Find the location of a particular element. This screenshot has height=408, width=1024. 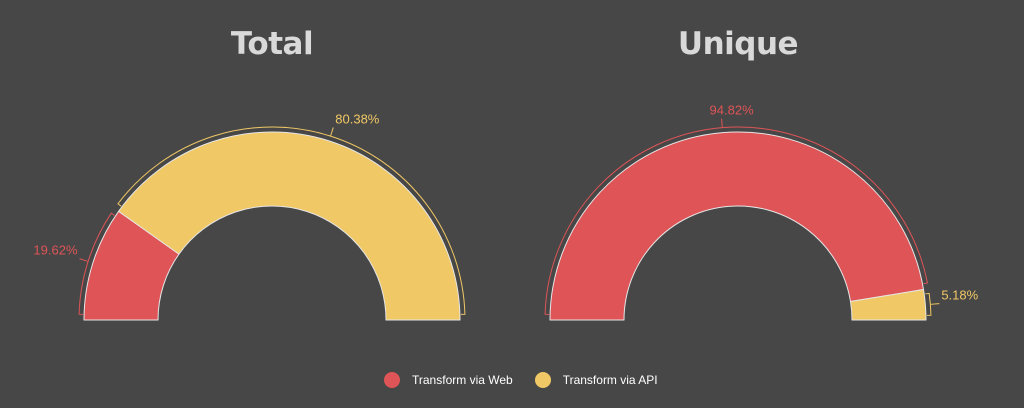

total-leader-web is located at coordinates (84, 260).